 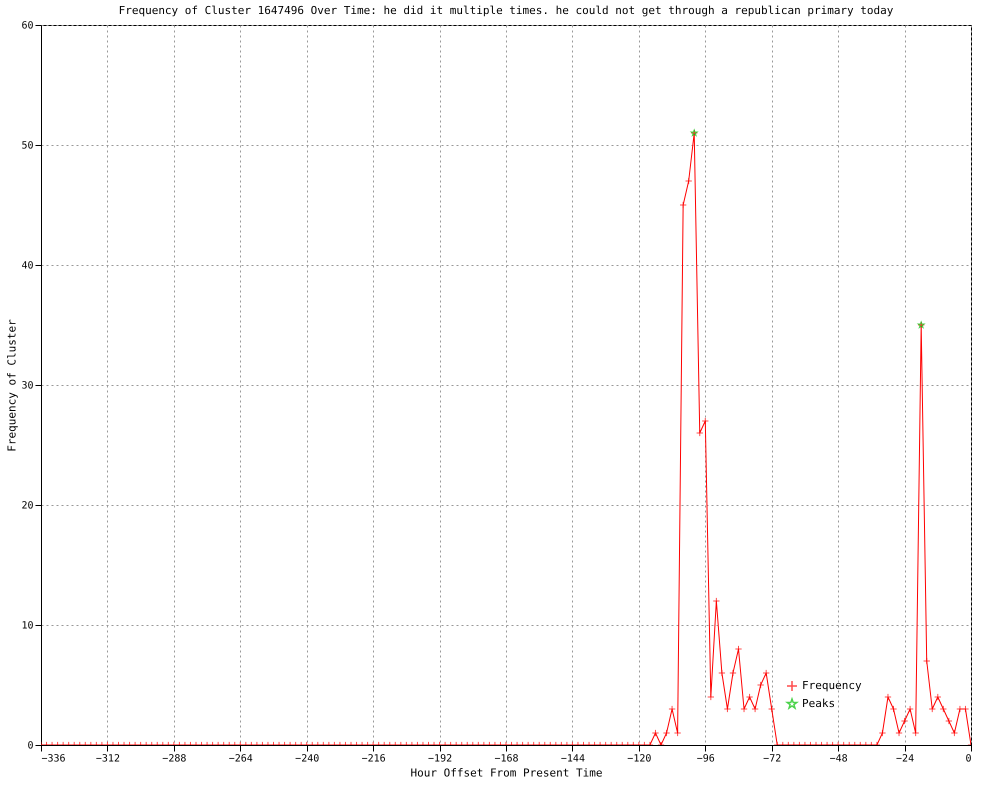 What do you see at coordinates (27, 146) in the screenshot?
I see `y-tick-label: 50` at bounding box center [27, 146].